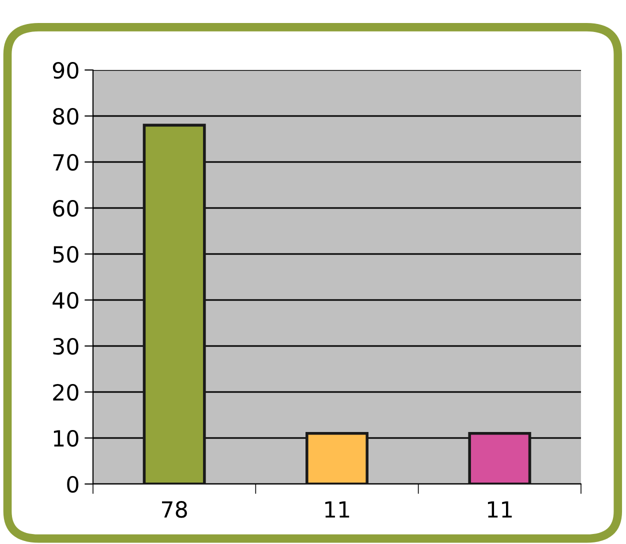  I want to click on y-tick-label: 30, so click(65, 346).